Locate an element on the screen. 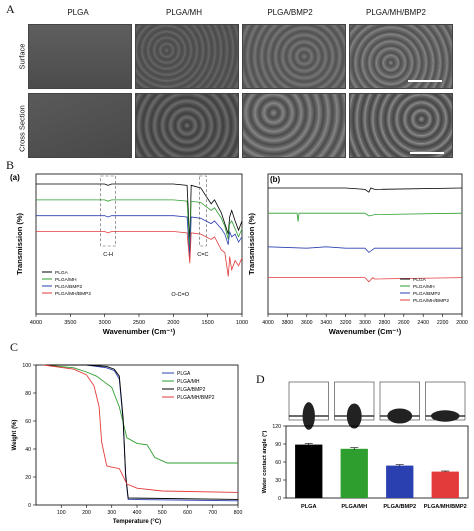 The image size is (474, 531). y-axis-label: Weight (%) is located at coordinates (15, 435).